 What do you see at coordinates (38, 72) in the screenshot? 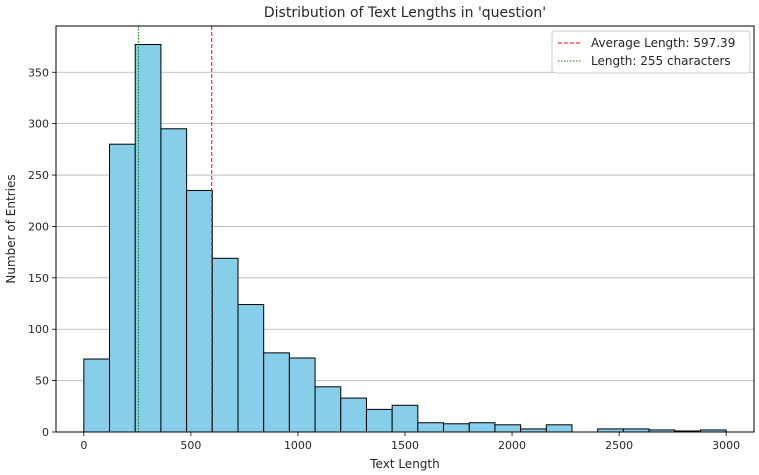
I see `y-tick-label: 350` at bounding box center [38, 72].